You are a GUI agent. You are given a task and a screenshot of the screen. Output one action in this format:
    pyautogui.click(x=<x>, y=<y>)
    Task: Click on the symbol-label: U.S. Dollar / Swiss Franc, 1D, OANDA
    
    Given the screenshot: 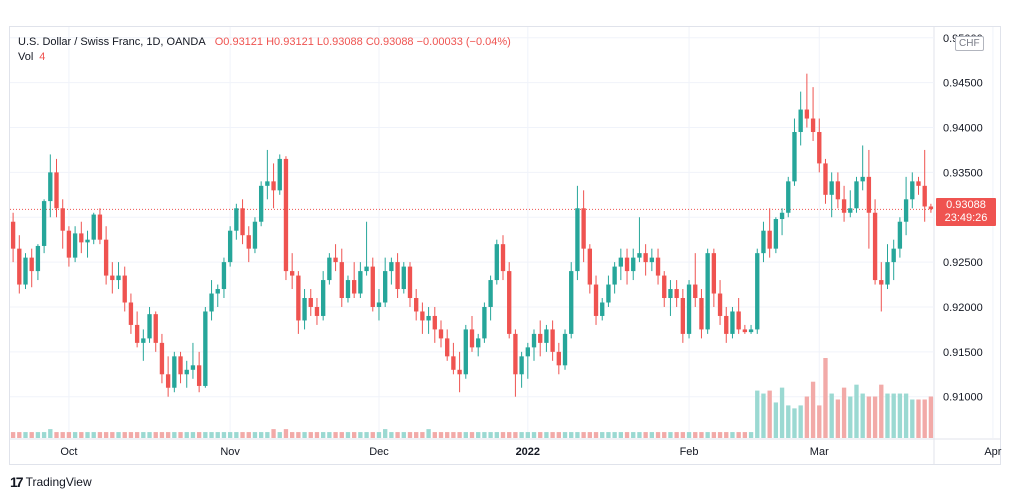 What is the action you would take?
    pyautogui.click(x=112, y=42)
    